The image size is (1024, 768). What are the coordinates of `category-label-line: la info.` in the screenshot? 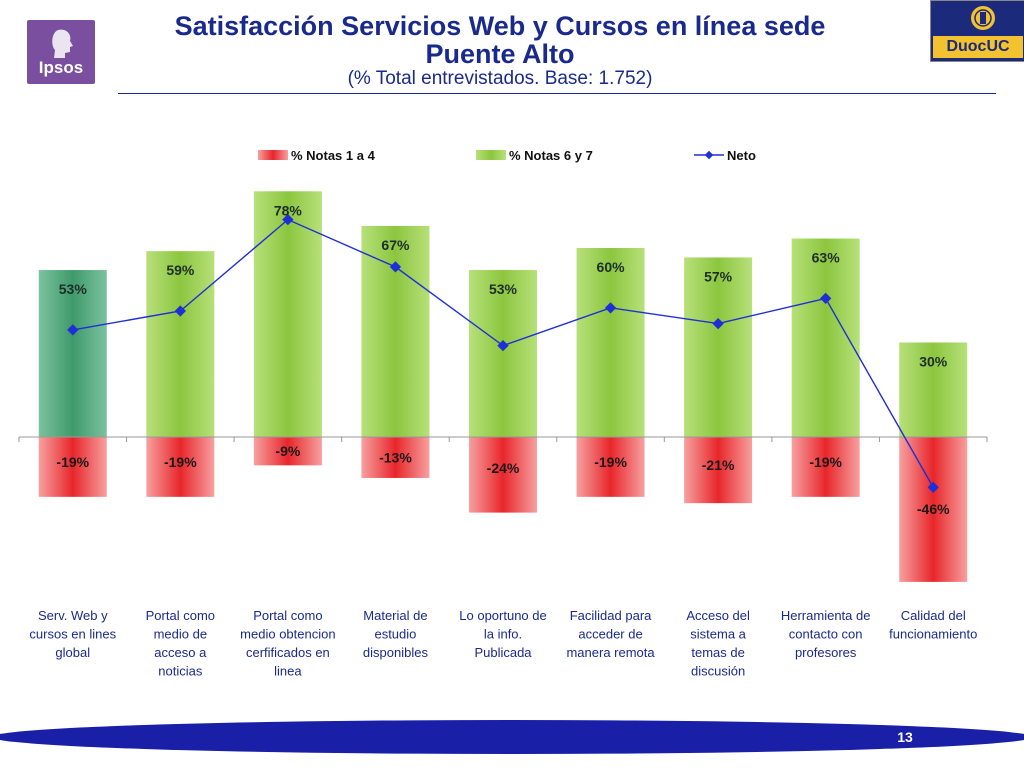 It's located at (503, 634).